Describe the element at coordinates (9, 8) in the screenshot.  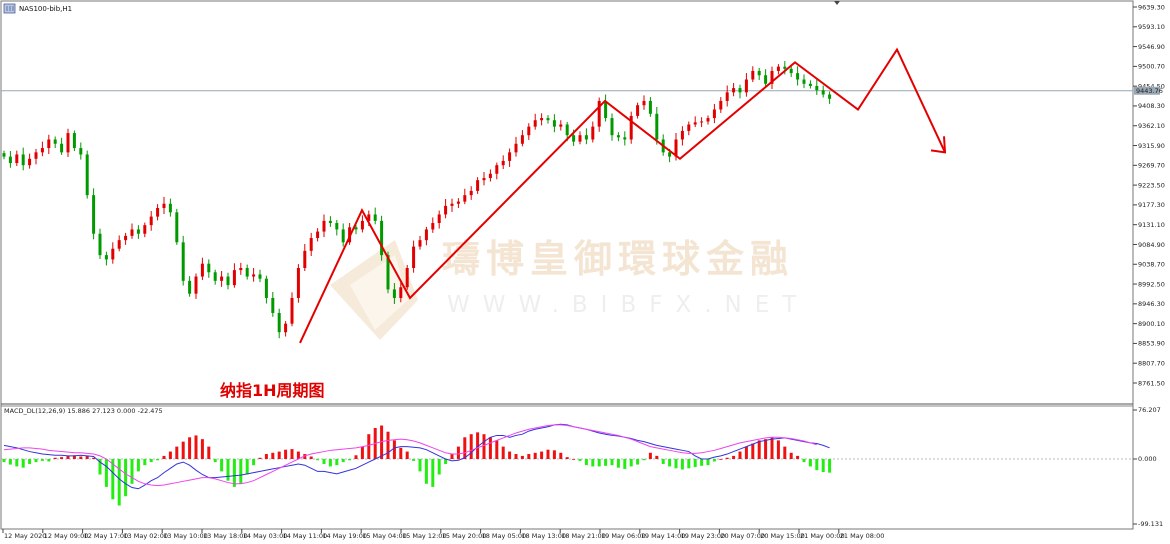
I see `window-menu-icon` at that location.